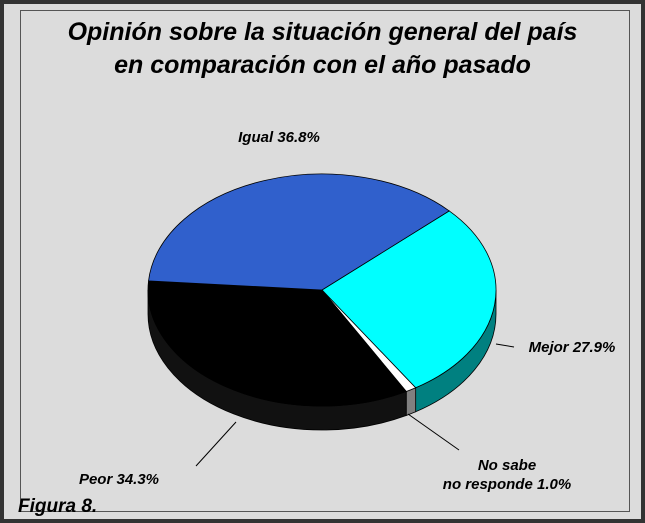 The width and height of the screenshot is (645, 523). I want to click on category-label: No sabe no responde, so click(489, 475).